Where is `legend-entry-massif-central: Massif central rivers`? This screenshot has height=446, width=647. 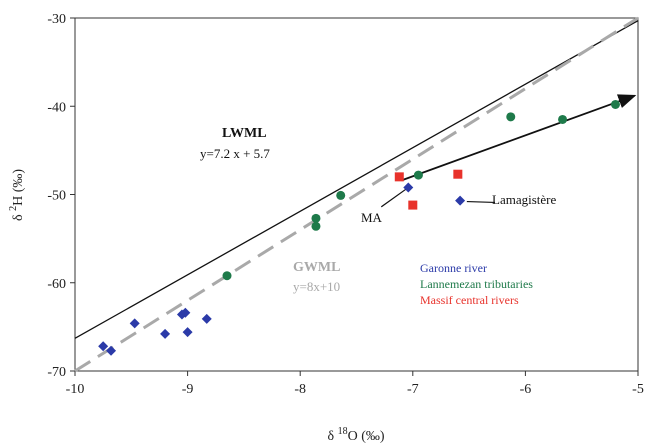 legend-entry-massif-central: Massif central rivers is located at coordinates (469, 300).